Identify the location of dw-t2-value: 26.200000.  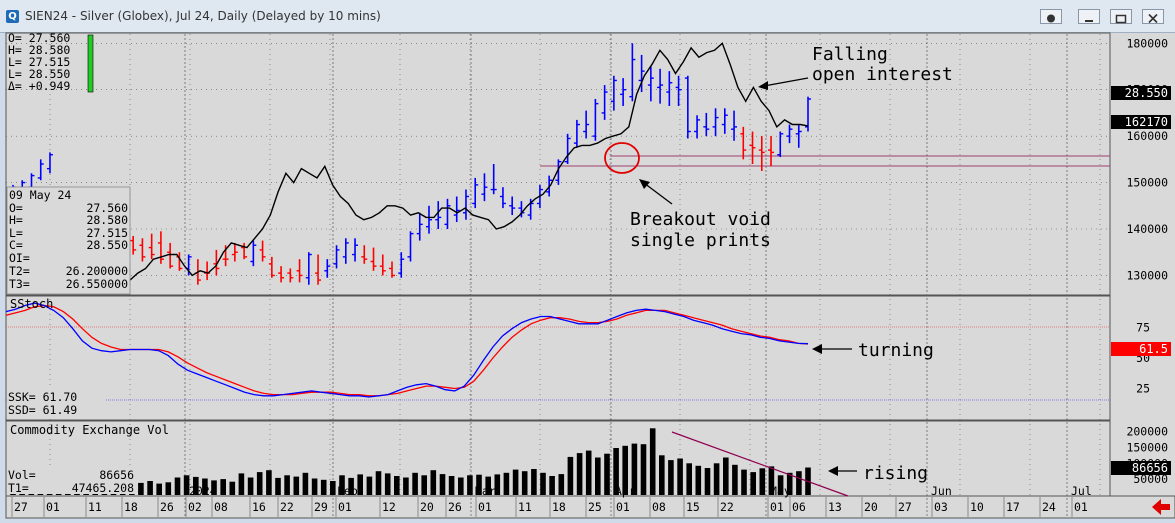
(97, 271).